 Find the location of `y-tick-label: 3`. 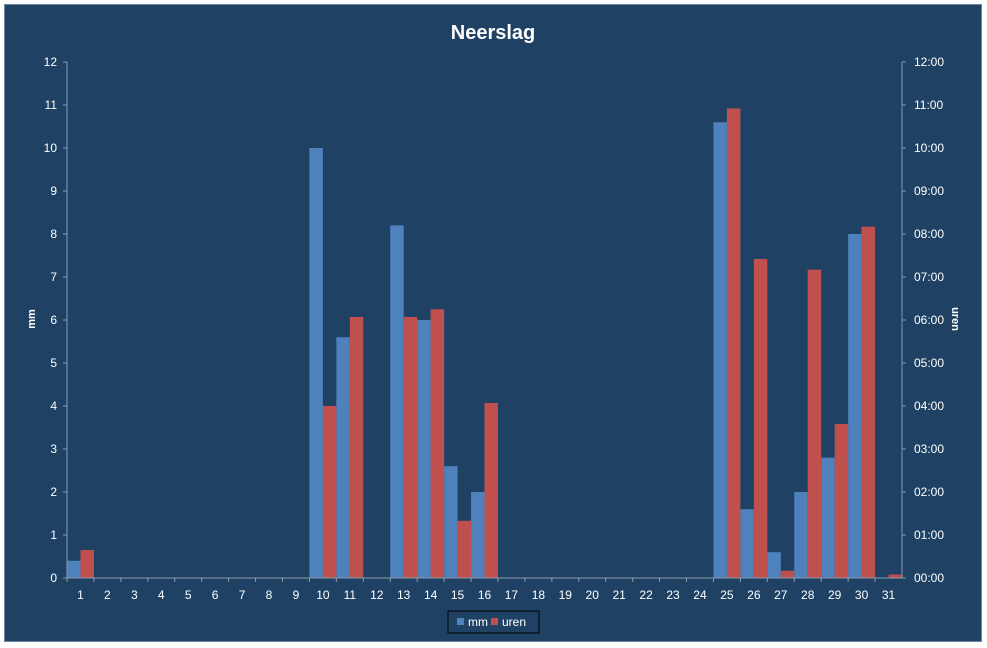

y-tick-label: 3 is located at coordinates (53, 449).